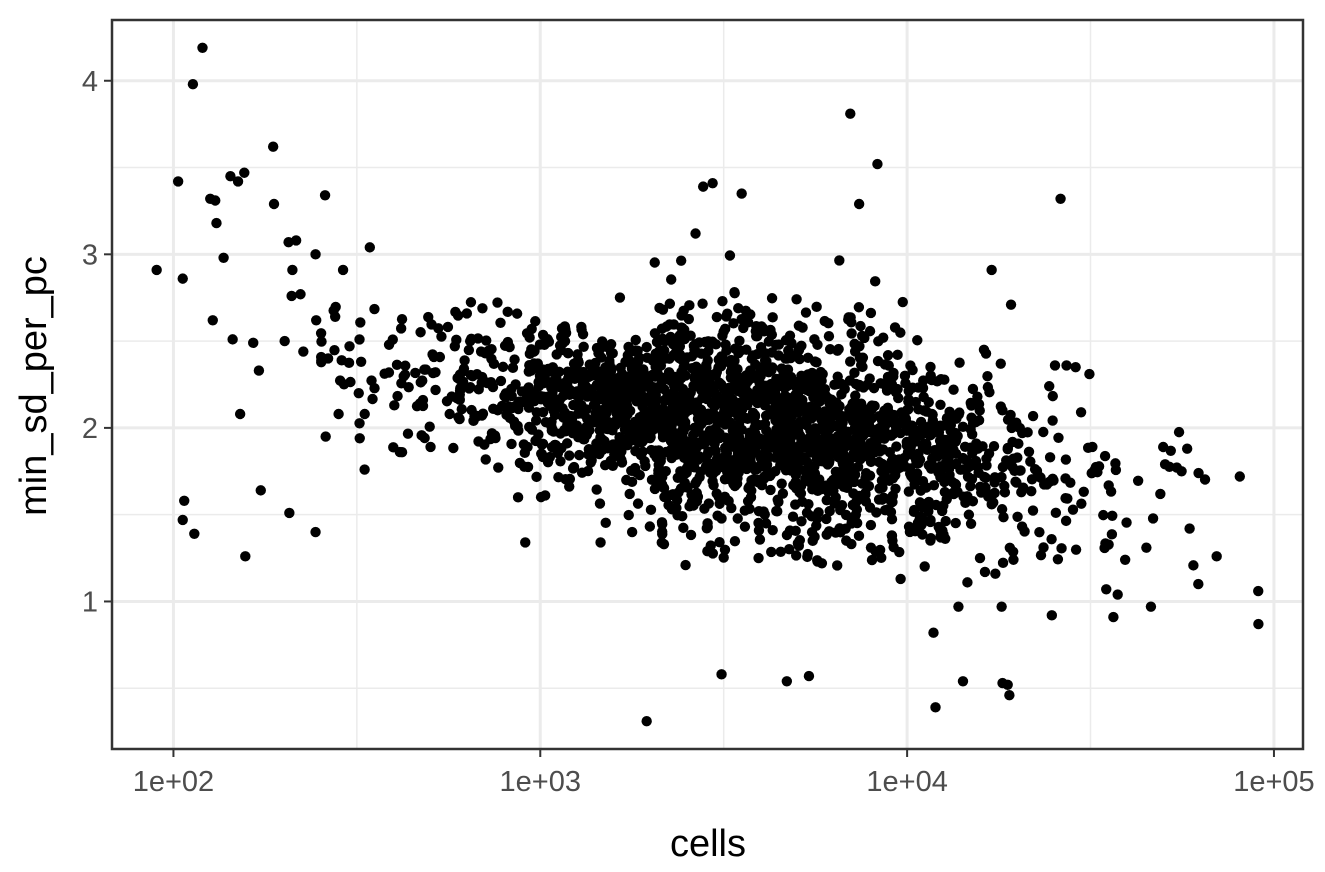 The width and height of the screenshot is (1325, 872). Describe the element at coordinates (90, 429) in the screenshot. I see `y-tick-label: 2` at that location.